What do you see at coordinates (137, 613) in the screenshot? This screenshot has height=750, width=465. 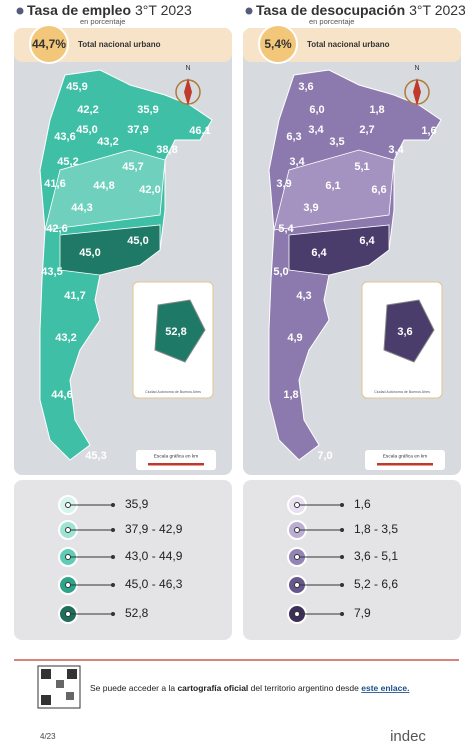 I see `legend-label: 52,8` at bounding box center [137, 613].